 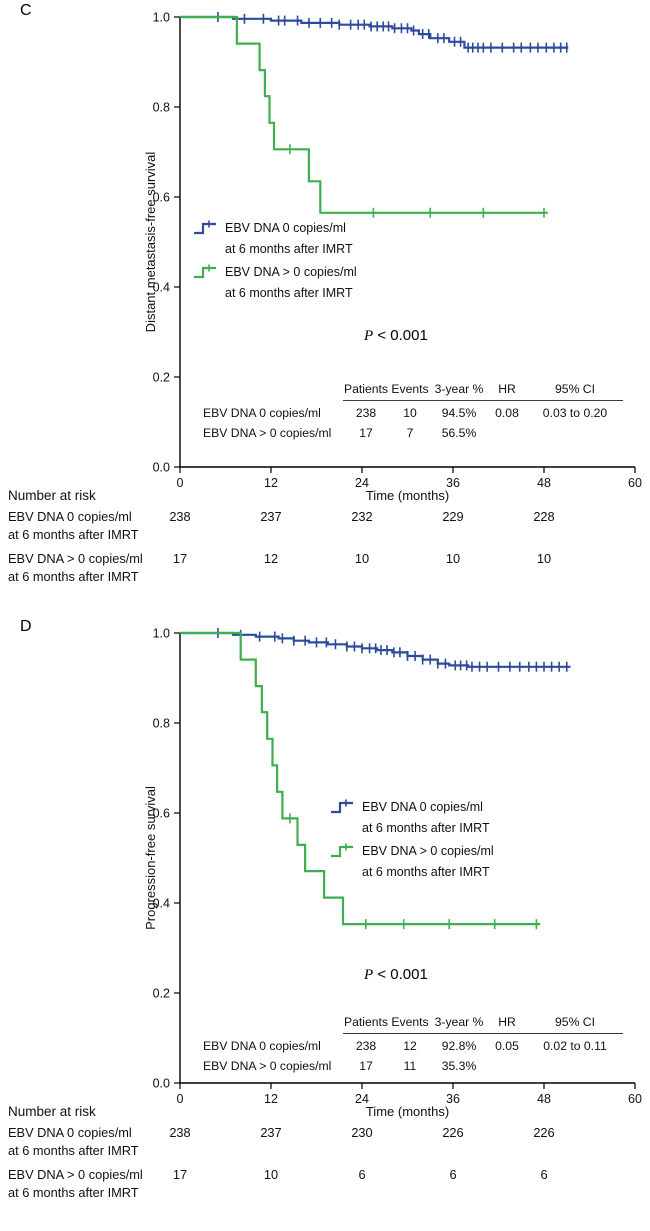 I want to click on risk-values-row1: 238 237 230 226 226, so click(x=325, y=1133).